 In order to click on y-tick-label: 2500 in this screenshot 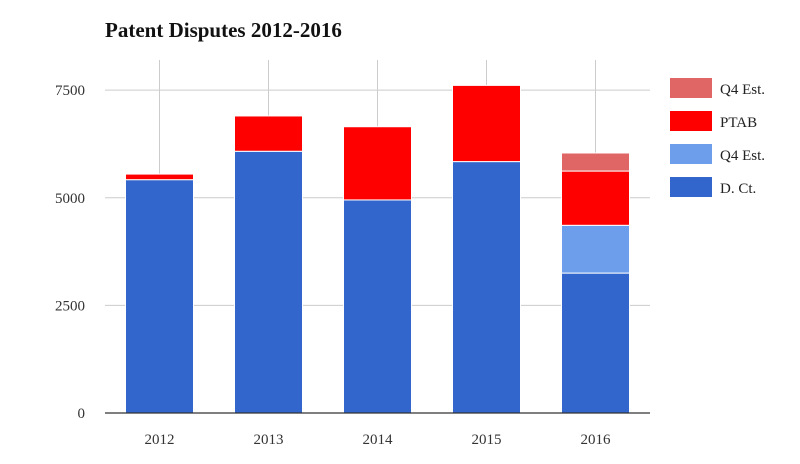, I will do `click(70, 306)`.